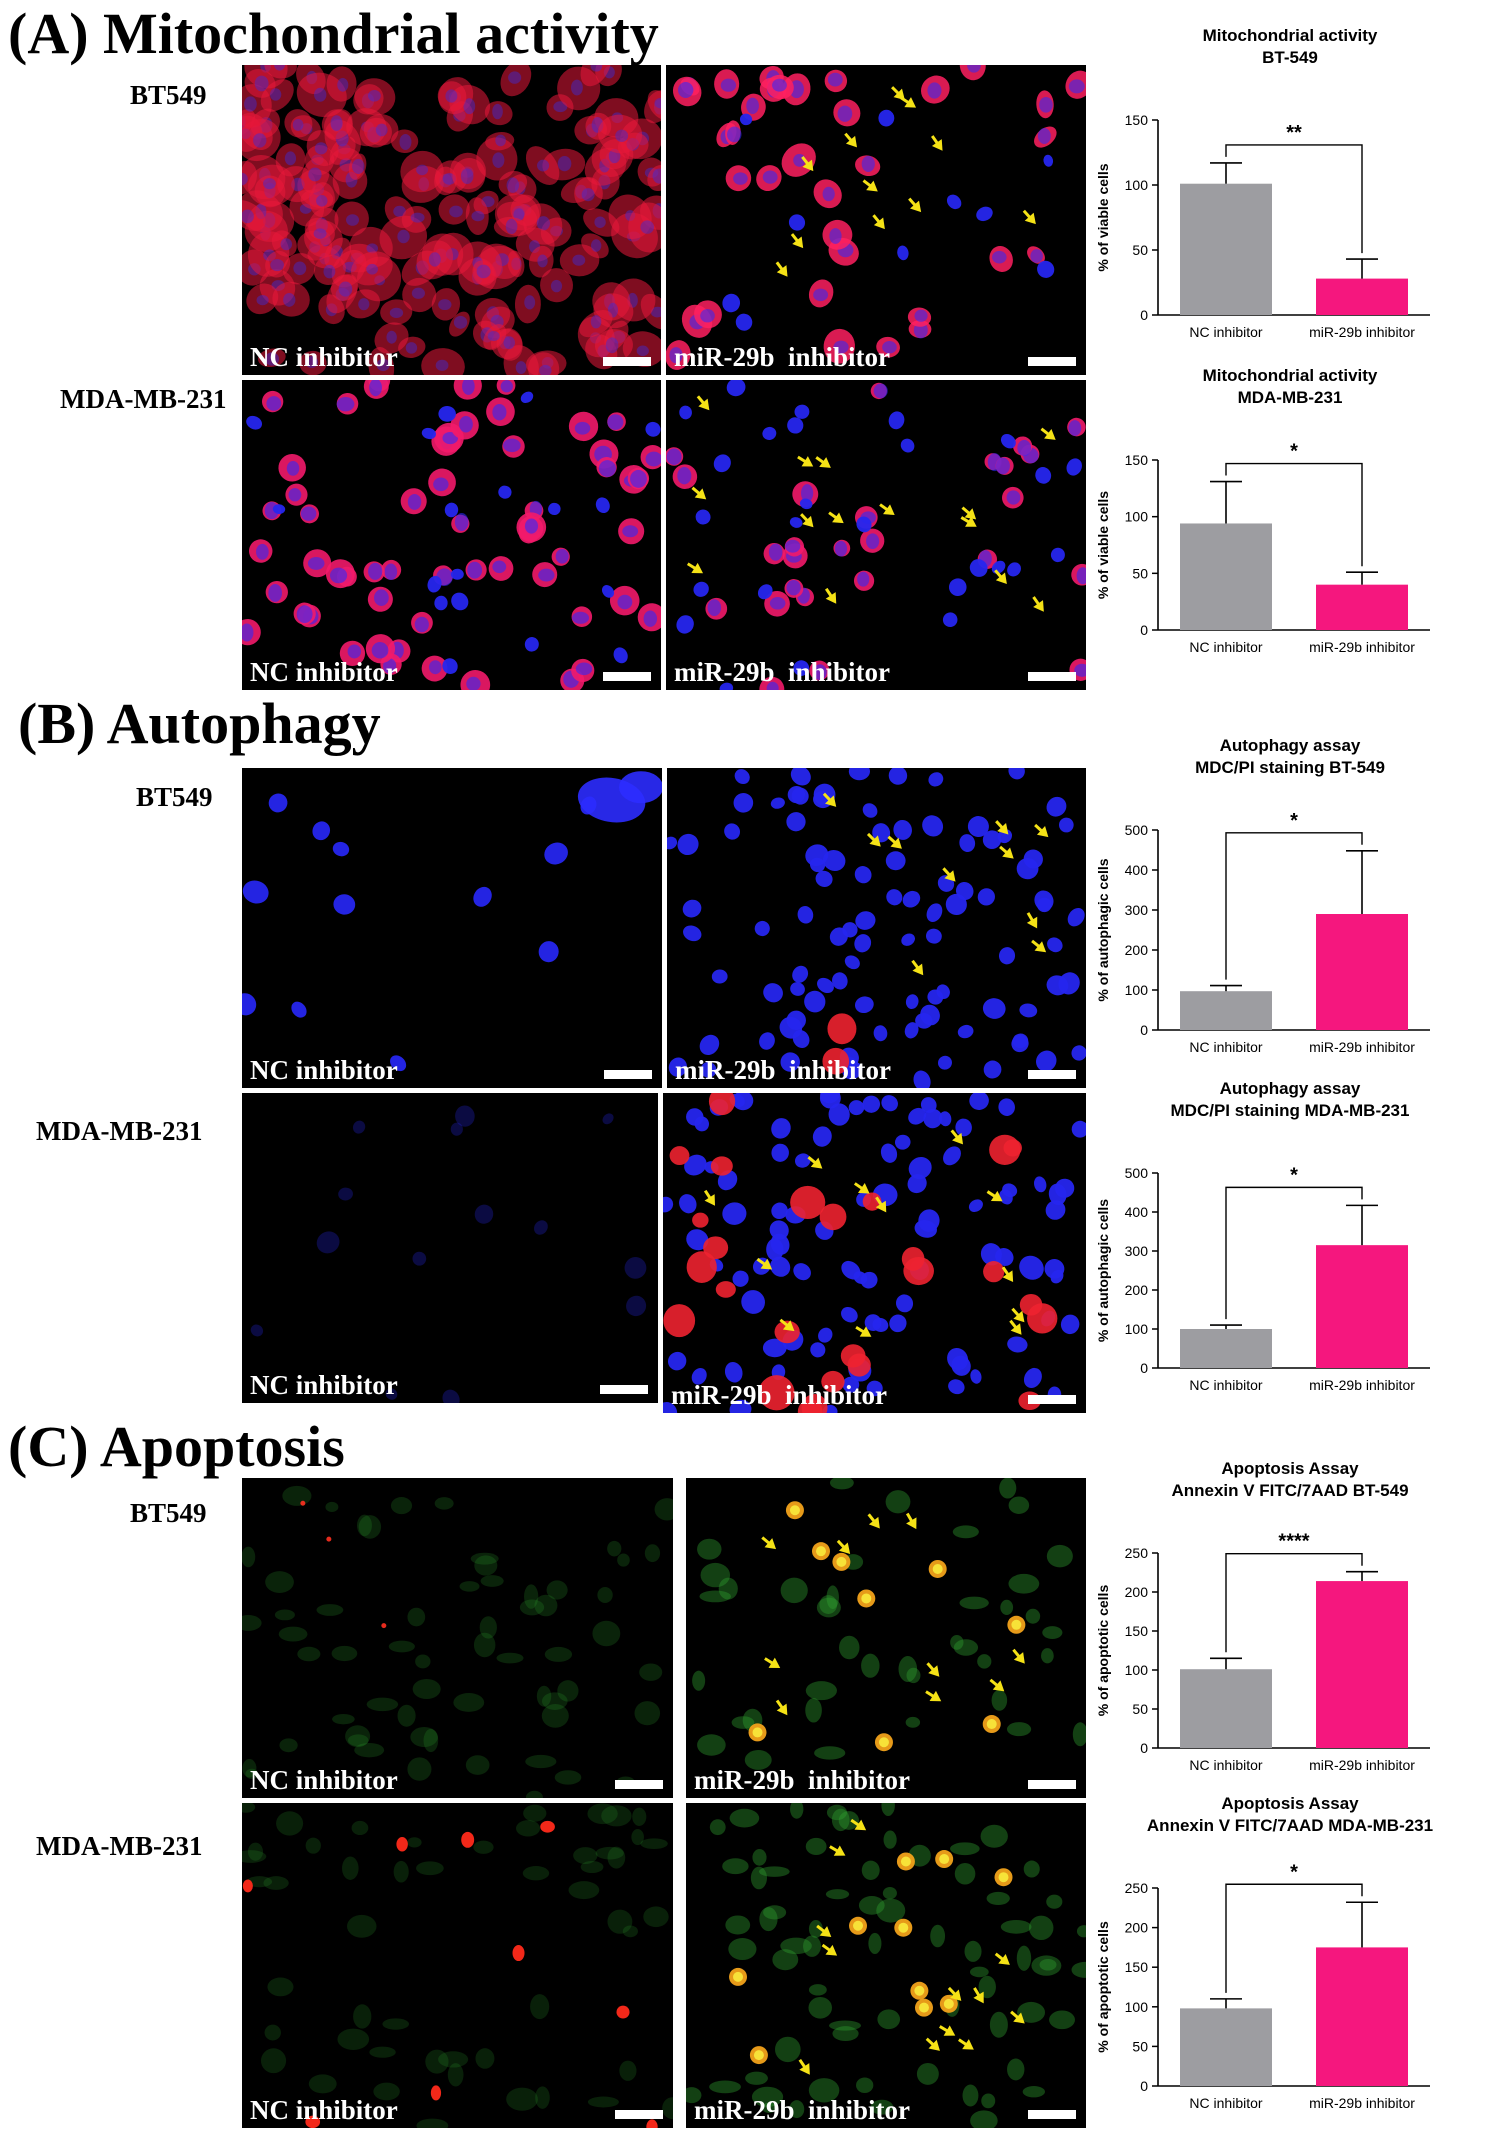 The height and width of the screenshot is (2131, 1490). What do you see at coordinates (1290, 745) in the screenshot?
I see `chart-title: Autophagy assay` at bounding box center [1290, 745].